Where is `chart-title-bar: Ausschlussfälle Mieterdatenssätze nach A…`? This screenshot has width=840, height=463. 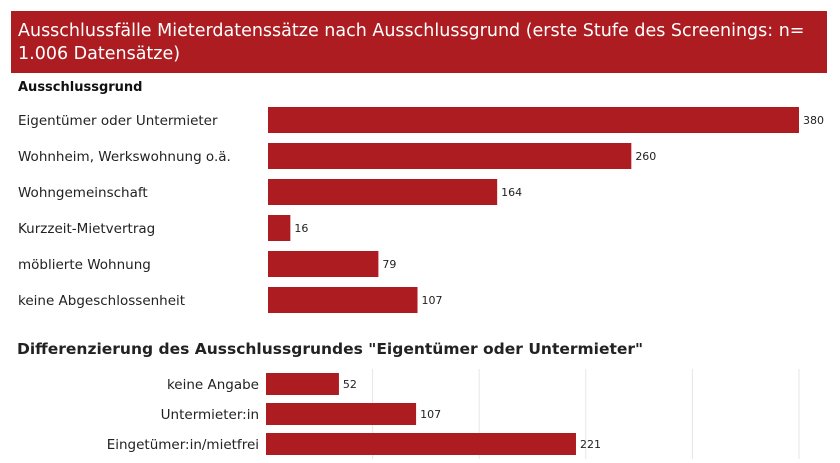
chart-title-bar: Ausschlussfälle Mieterdatenssätze nach A… is located at coordinates (419, 42).